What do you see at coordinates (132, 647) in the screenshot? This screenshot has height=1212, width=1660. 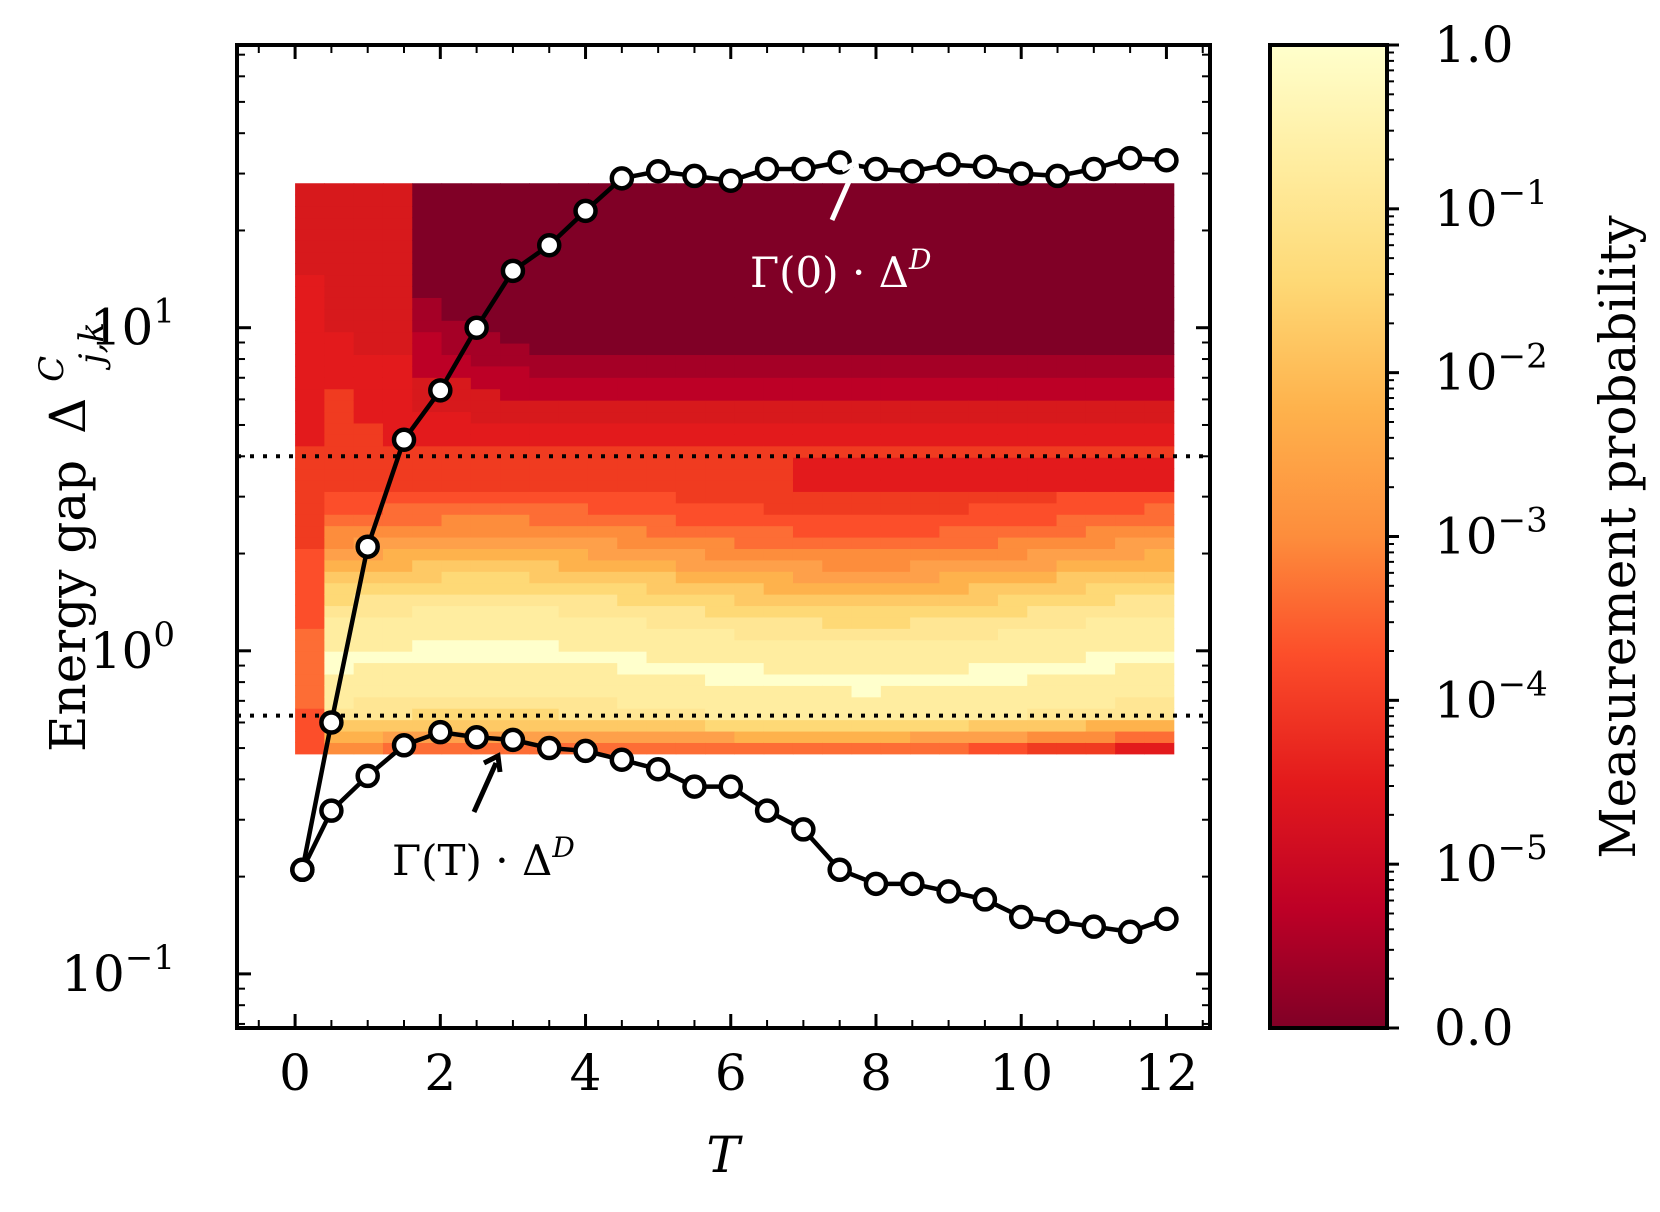 I see `y-tick-label: 100` at bounding box center [132, 647].